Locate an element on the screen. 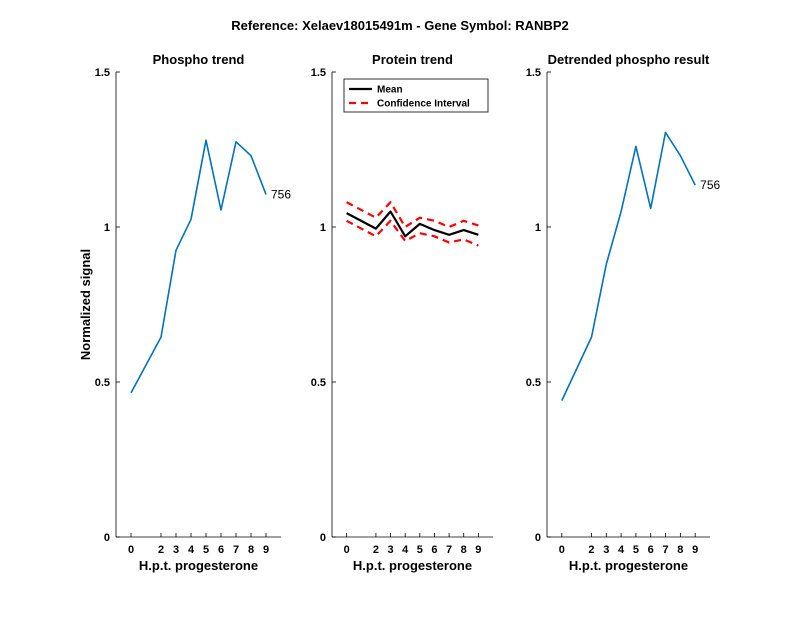 The height and width of the screenshot is (618, 800). y-axis-label: Normalized signal is located at coordinates (85, 304).